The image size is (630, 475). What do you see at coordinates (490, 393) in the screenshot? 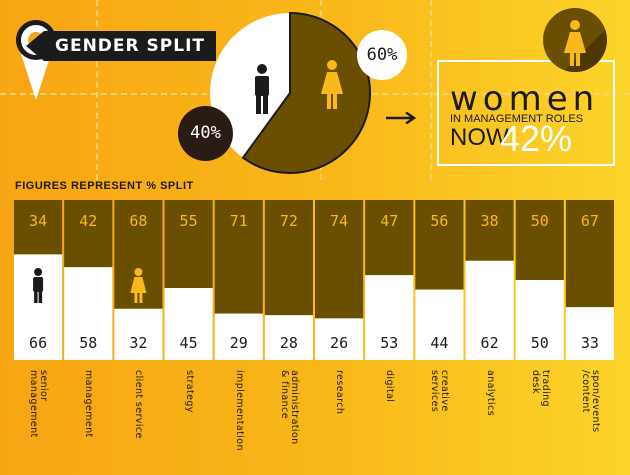
I see `category-label-text: analytics` at bounding box center [490, 393].